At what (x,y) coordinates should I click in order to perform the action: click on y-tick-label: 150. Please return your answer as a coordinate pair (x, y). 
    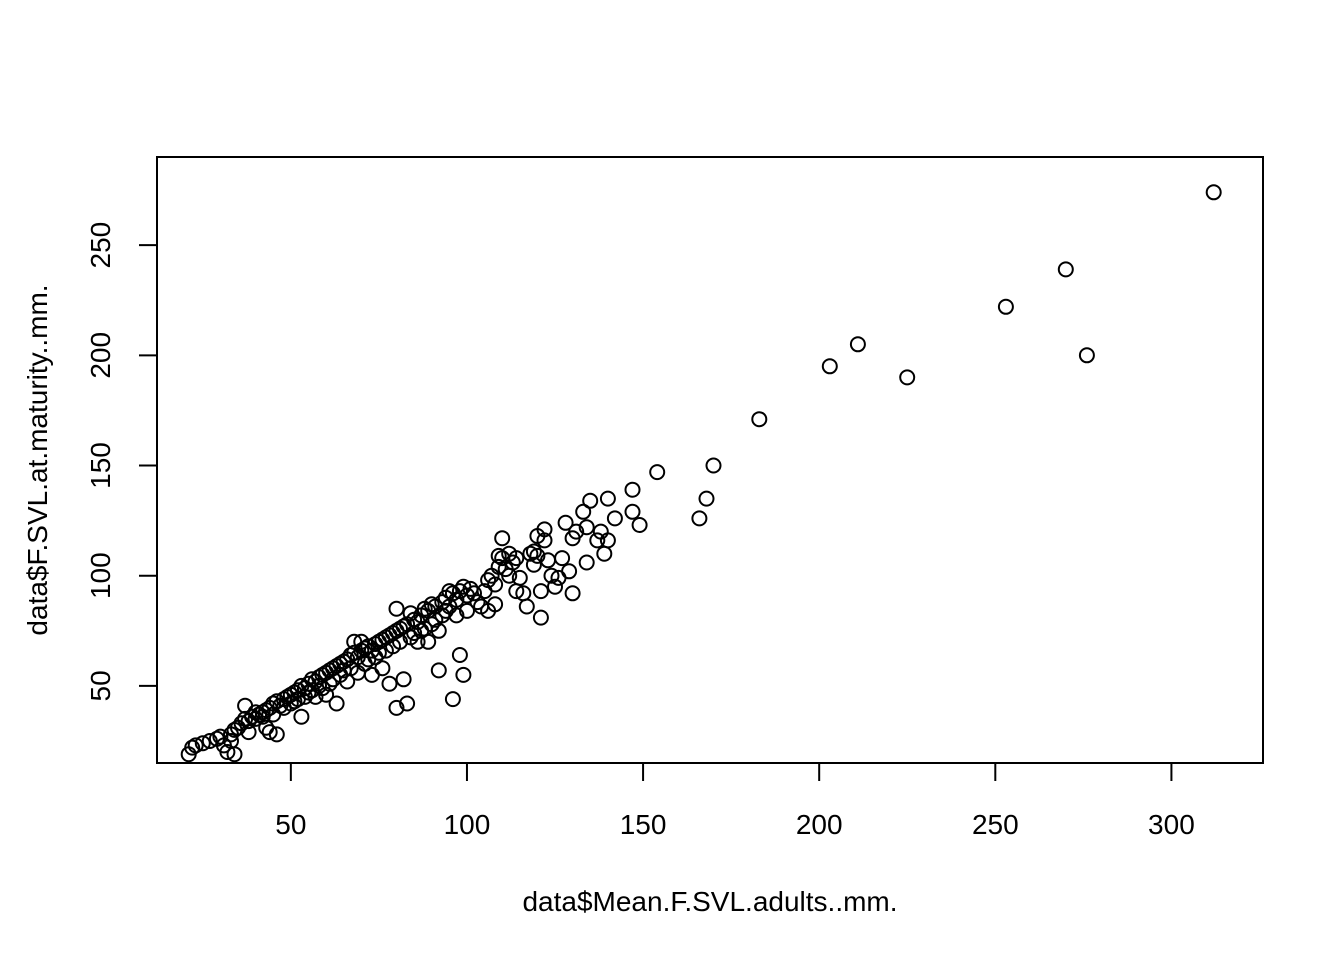
    Looking at the image, I should click on (100, 465).